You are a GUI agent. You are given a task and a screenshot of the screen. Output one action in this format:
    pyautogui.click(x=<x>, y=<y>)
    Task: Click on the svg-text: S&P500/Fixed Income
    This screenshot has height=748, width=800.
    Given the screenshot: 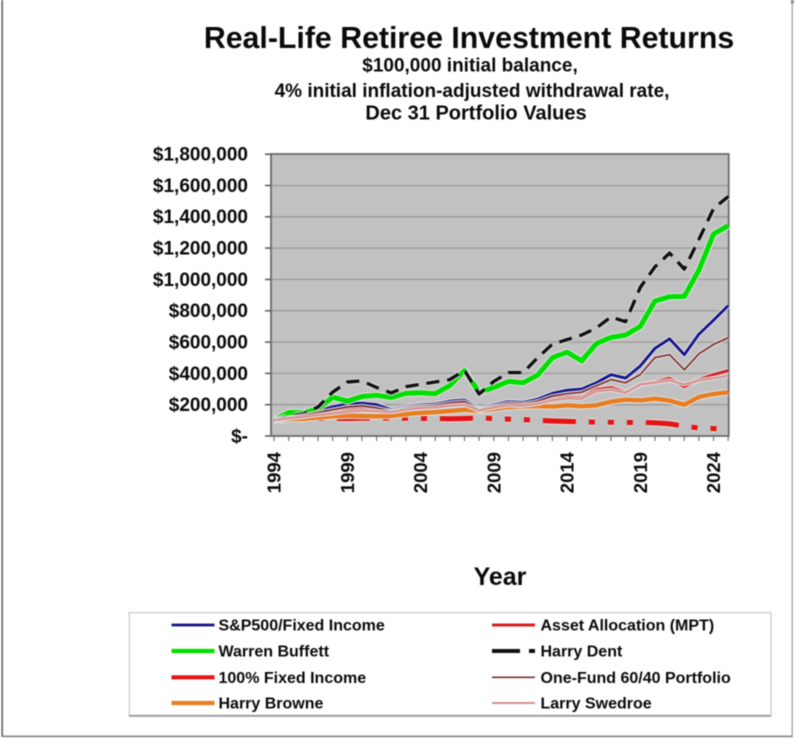 What is the action you would take?
    pyautogui.click(x=302, y=626)
    